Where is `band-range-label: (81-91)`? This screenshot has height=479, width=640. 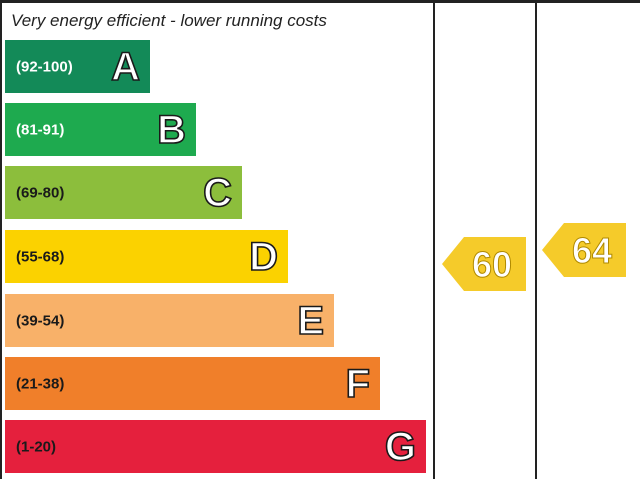
band-range-label: (81-91) is located at coordinates (40, 129).